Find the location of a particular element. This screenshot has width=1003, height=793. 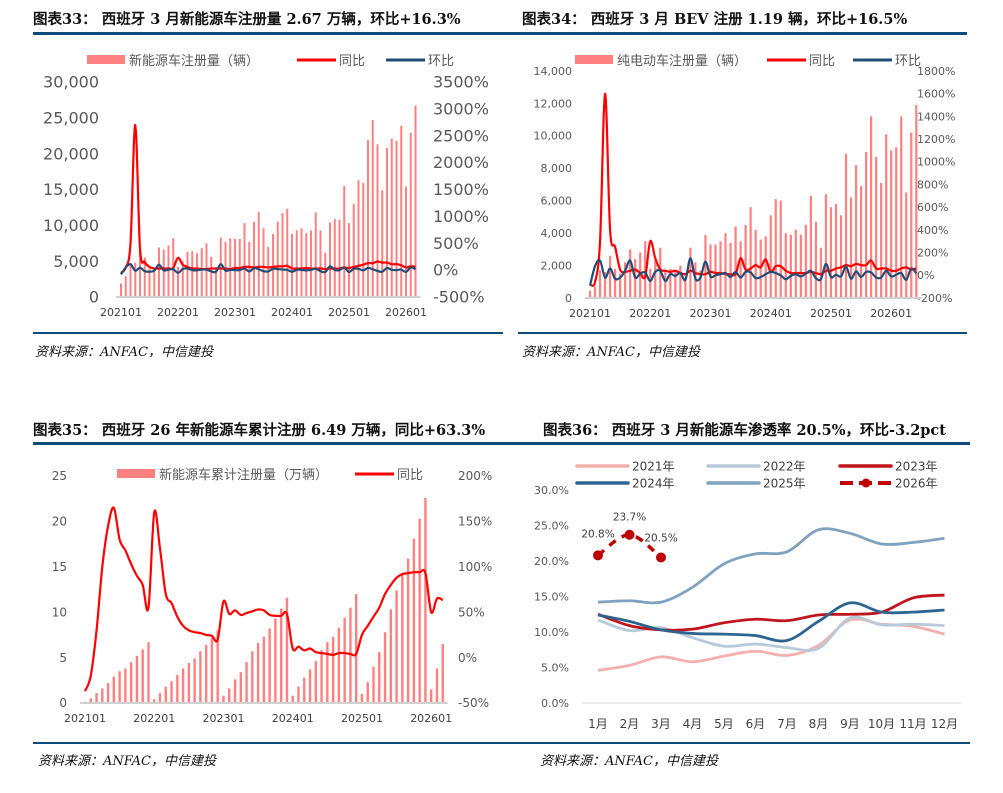

right-axis-tick: 500% is located at coordinates (456, 243).